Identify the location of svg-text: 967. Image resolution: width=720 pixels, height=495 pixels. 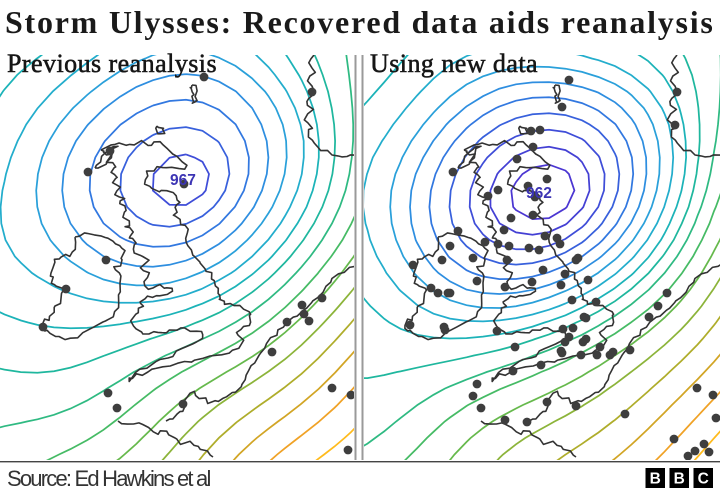
(183, 180).